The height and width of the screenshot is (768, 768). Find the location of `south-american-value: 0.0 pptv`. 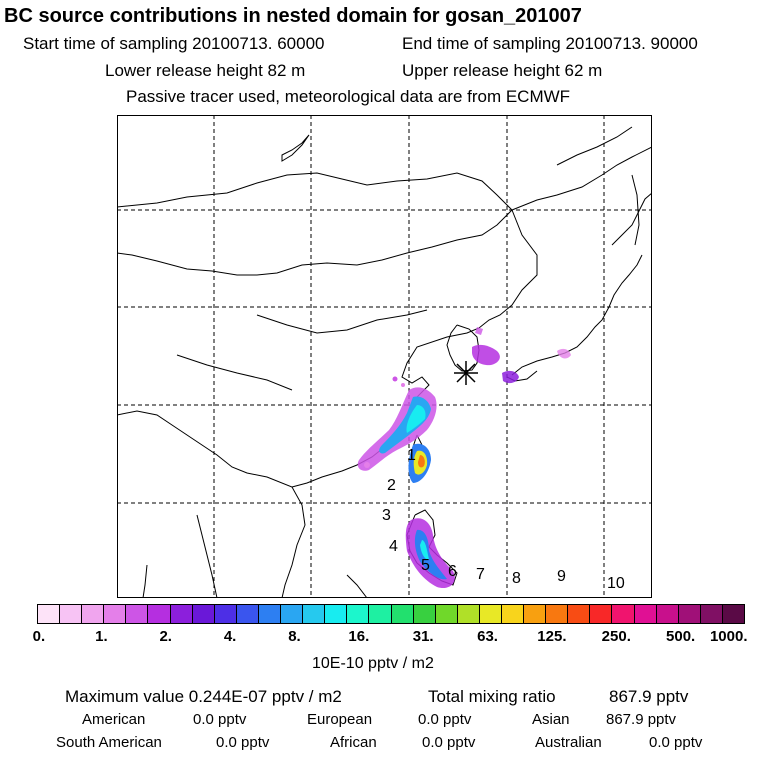

south-american-value: 0.0 pptv is located at coordinates (243, 742).